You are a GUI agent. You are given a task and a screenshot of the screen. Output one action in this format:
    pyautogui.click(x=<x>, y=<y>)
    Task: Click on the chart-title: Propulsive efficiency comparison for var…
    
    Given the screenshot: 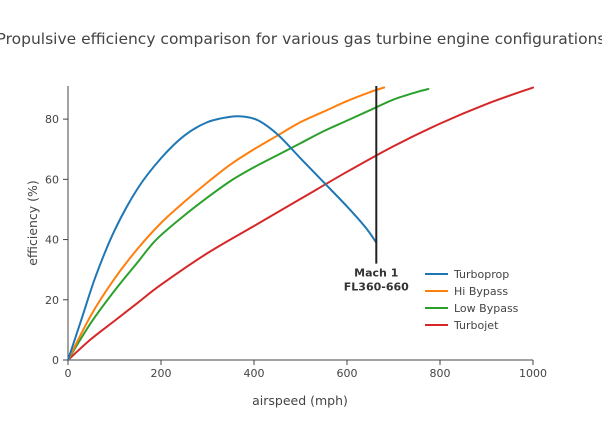 What is the action you would take?
    pyautogui.click(x=301, y=39)
    